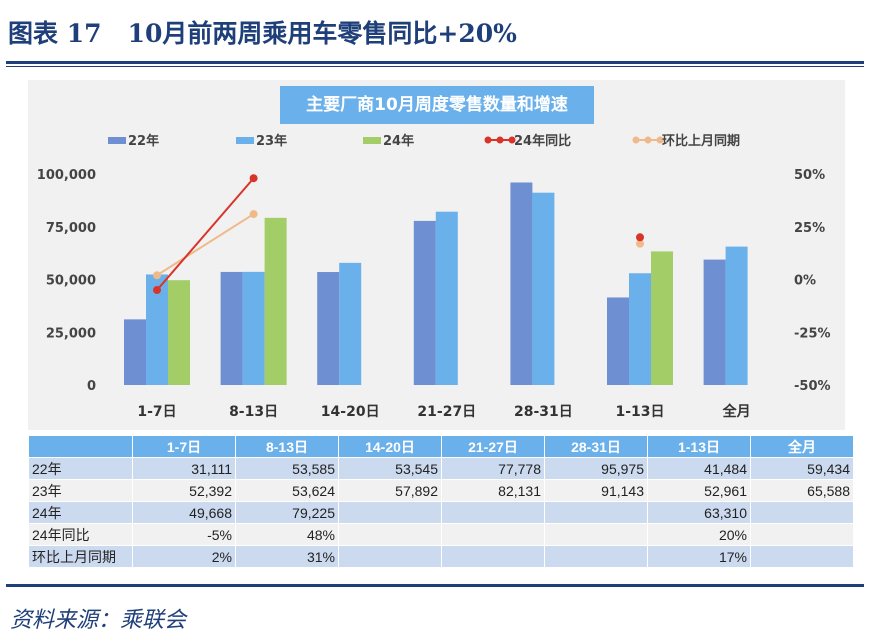 The height and width of the screenshot is (644, 871). What do you see at coordinates (184, 446) in the screenshot?
I see `table-cell: 1-7日` at bounding box center [184, 446].